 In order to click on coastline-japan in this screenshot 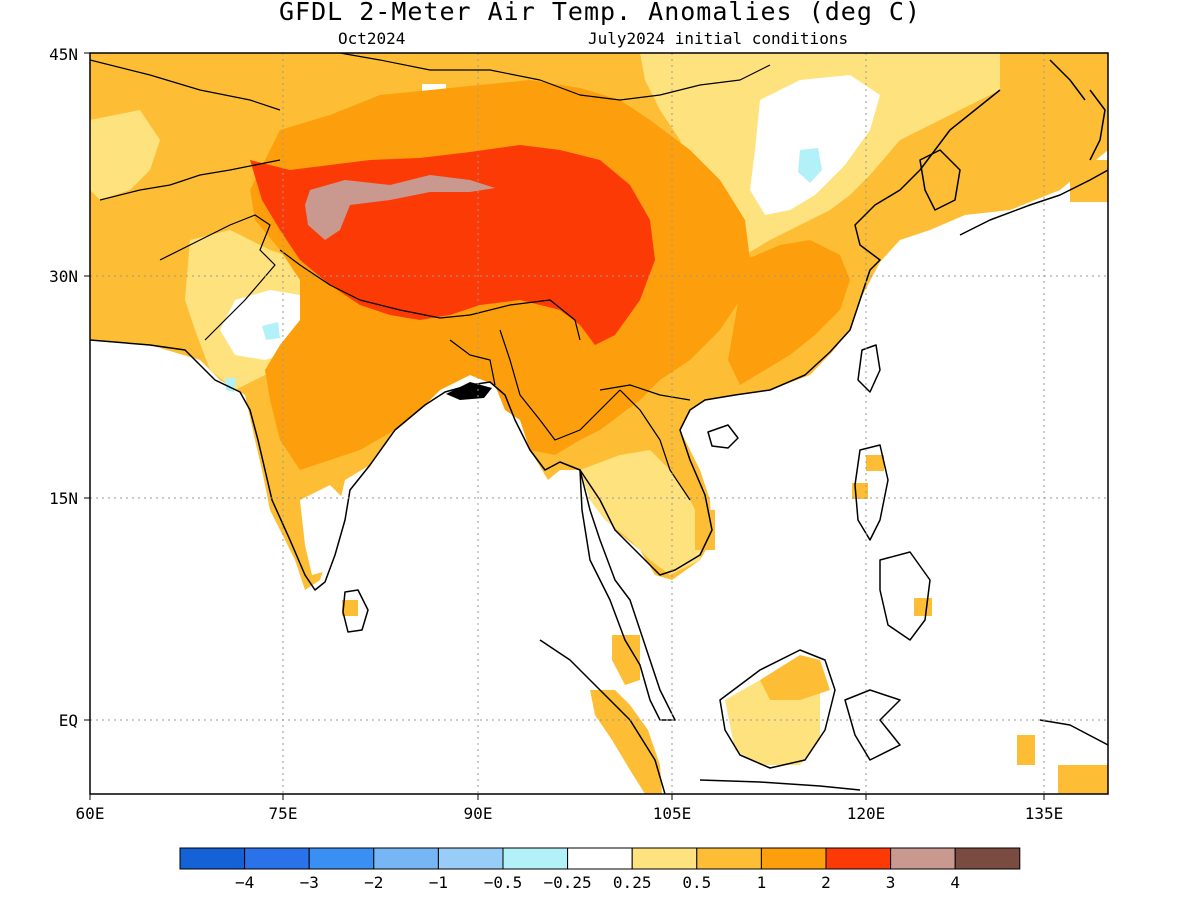, I will do `click(1033, 202)`.